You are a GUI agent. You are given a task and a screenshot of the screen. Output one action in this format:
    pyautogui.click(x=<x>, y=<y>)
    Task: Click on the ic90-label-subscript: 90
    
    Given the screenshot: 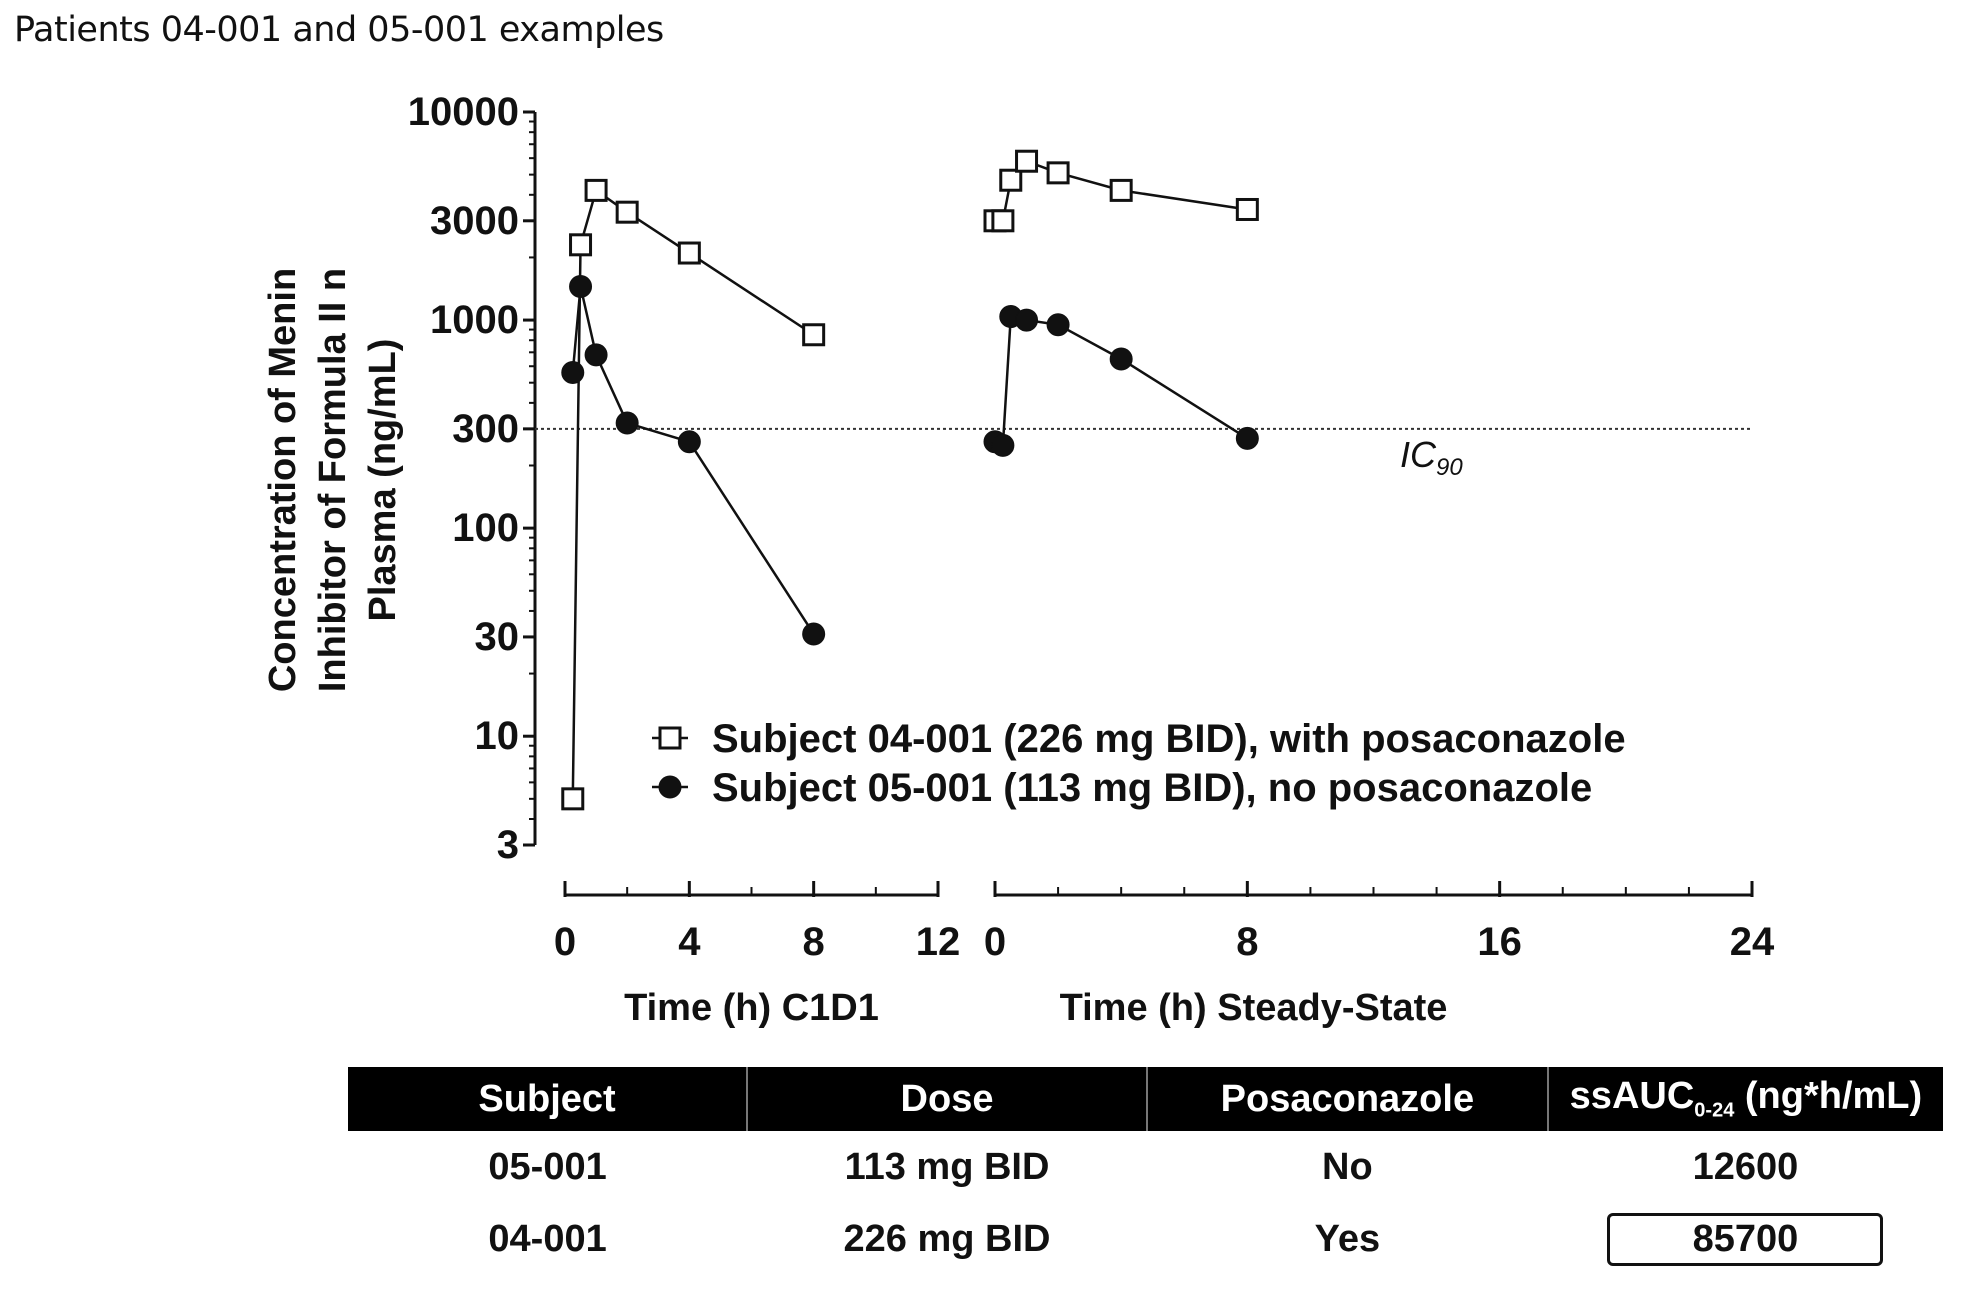 What is the action you would take?
    pyautogui.click(x=1449, y=467)
    